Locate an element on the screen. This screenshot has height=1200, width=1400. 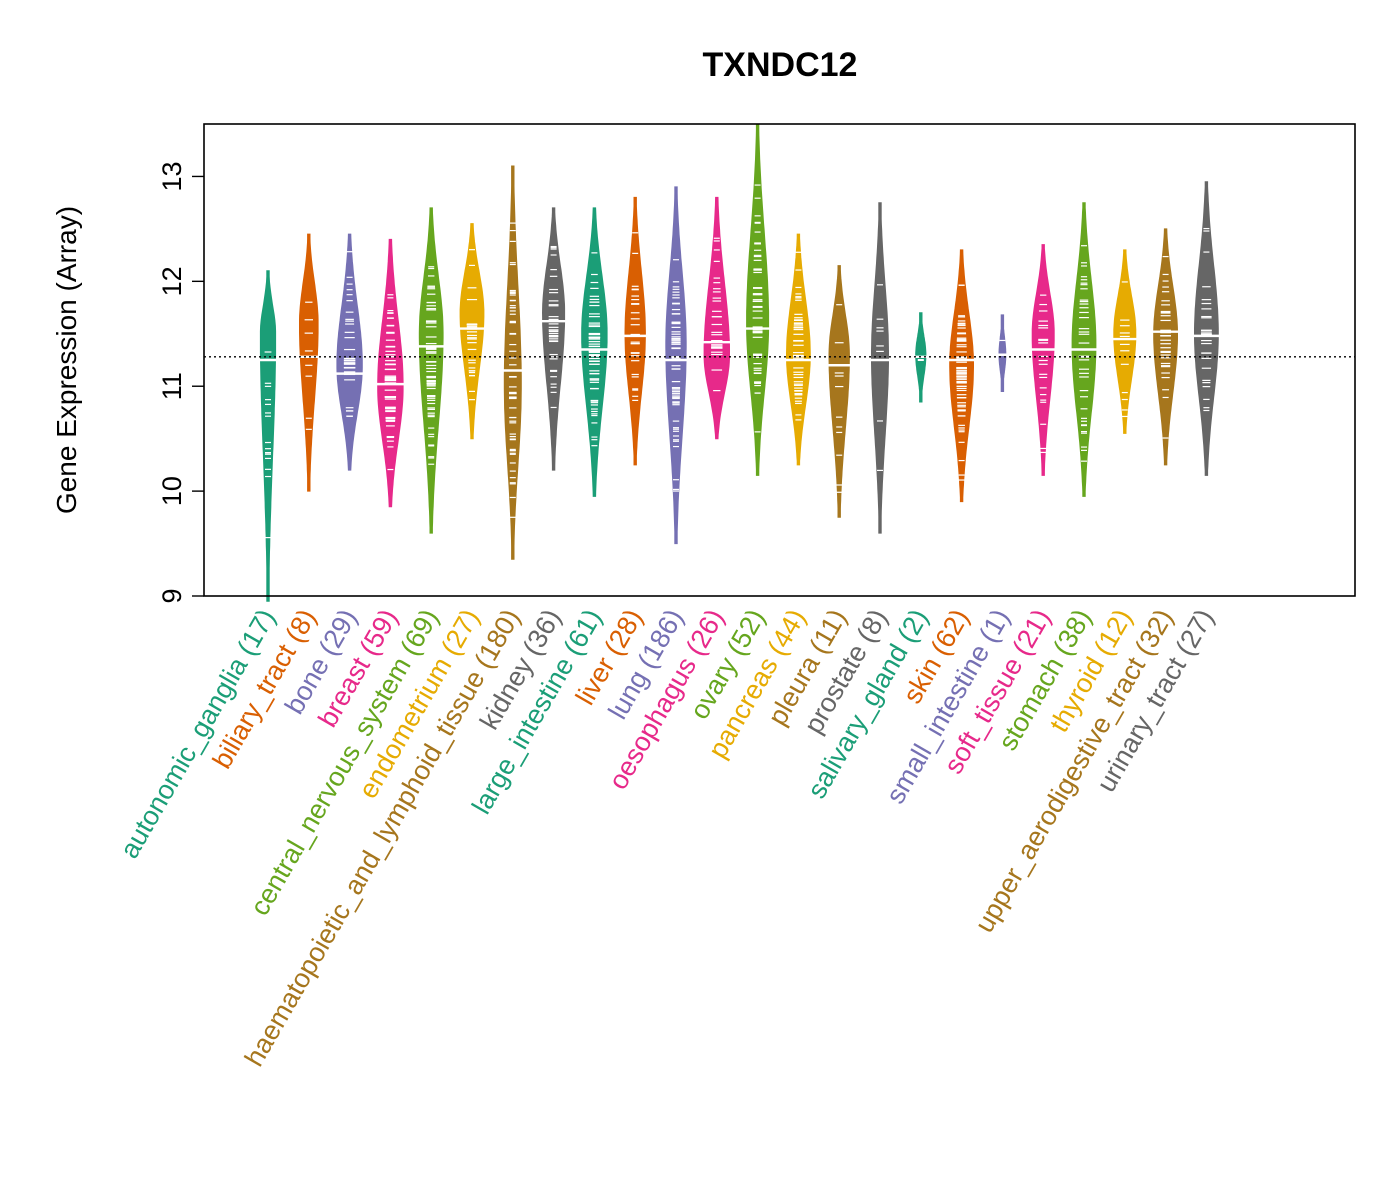
bean-small_intestine is located at coordinates (1002, 353).